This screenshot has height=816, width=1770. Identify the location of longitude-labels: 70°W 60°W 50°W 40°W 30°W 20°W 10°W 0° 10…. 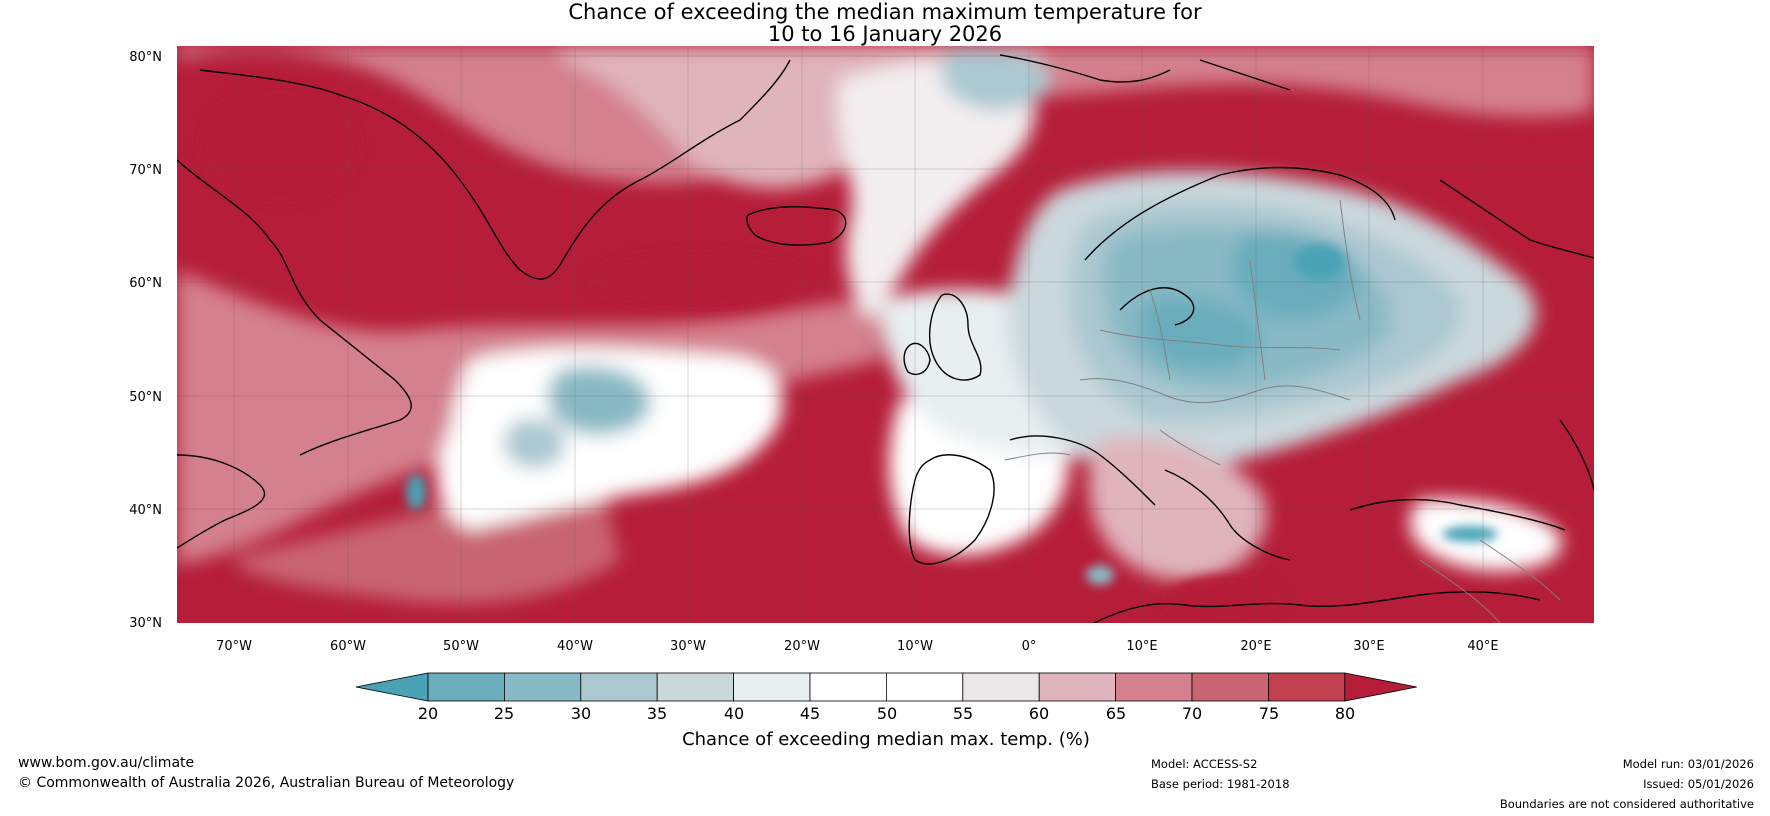
(857, 646).